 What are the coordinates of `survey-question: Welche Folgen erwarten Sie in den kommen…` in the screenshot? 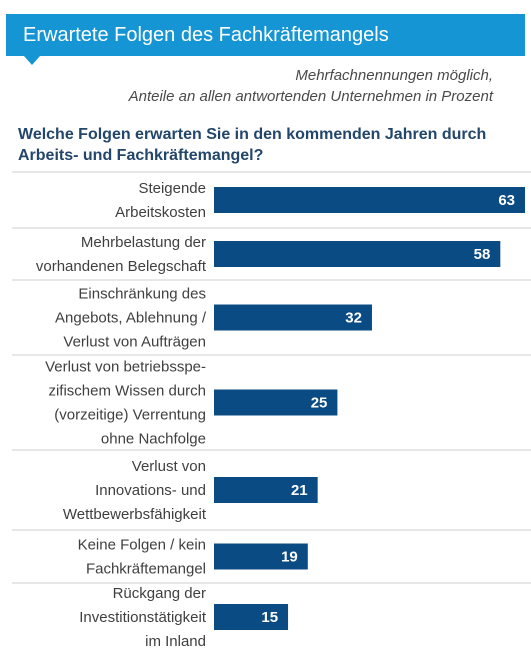 It's located at (268, 145).